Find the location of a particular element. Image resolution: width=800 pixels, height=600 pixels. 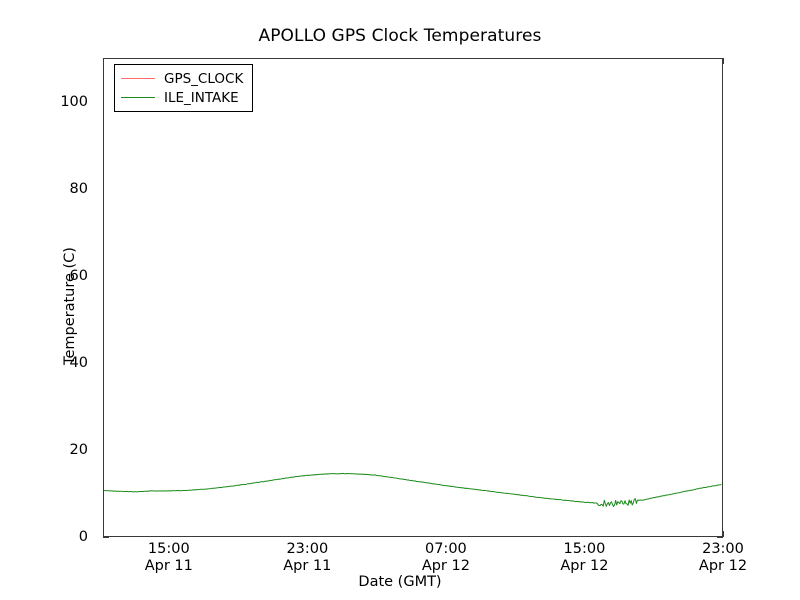

legend-item: GPS_CLOCK is located at coordinates (182, 78).